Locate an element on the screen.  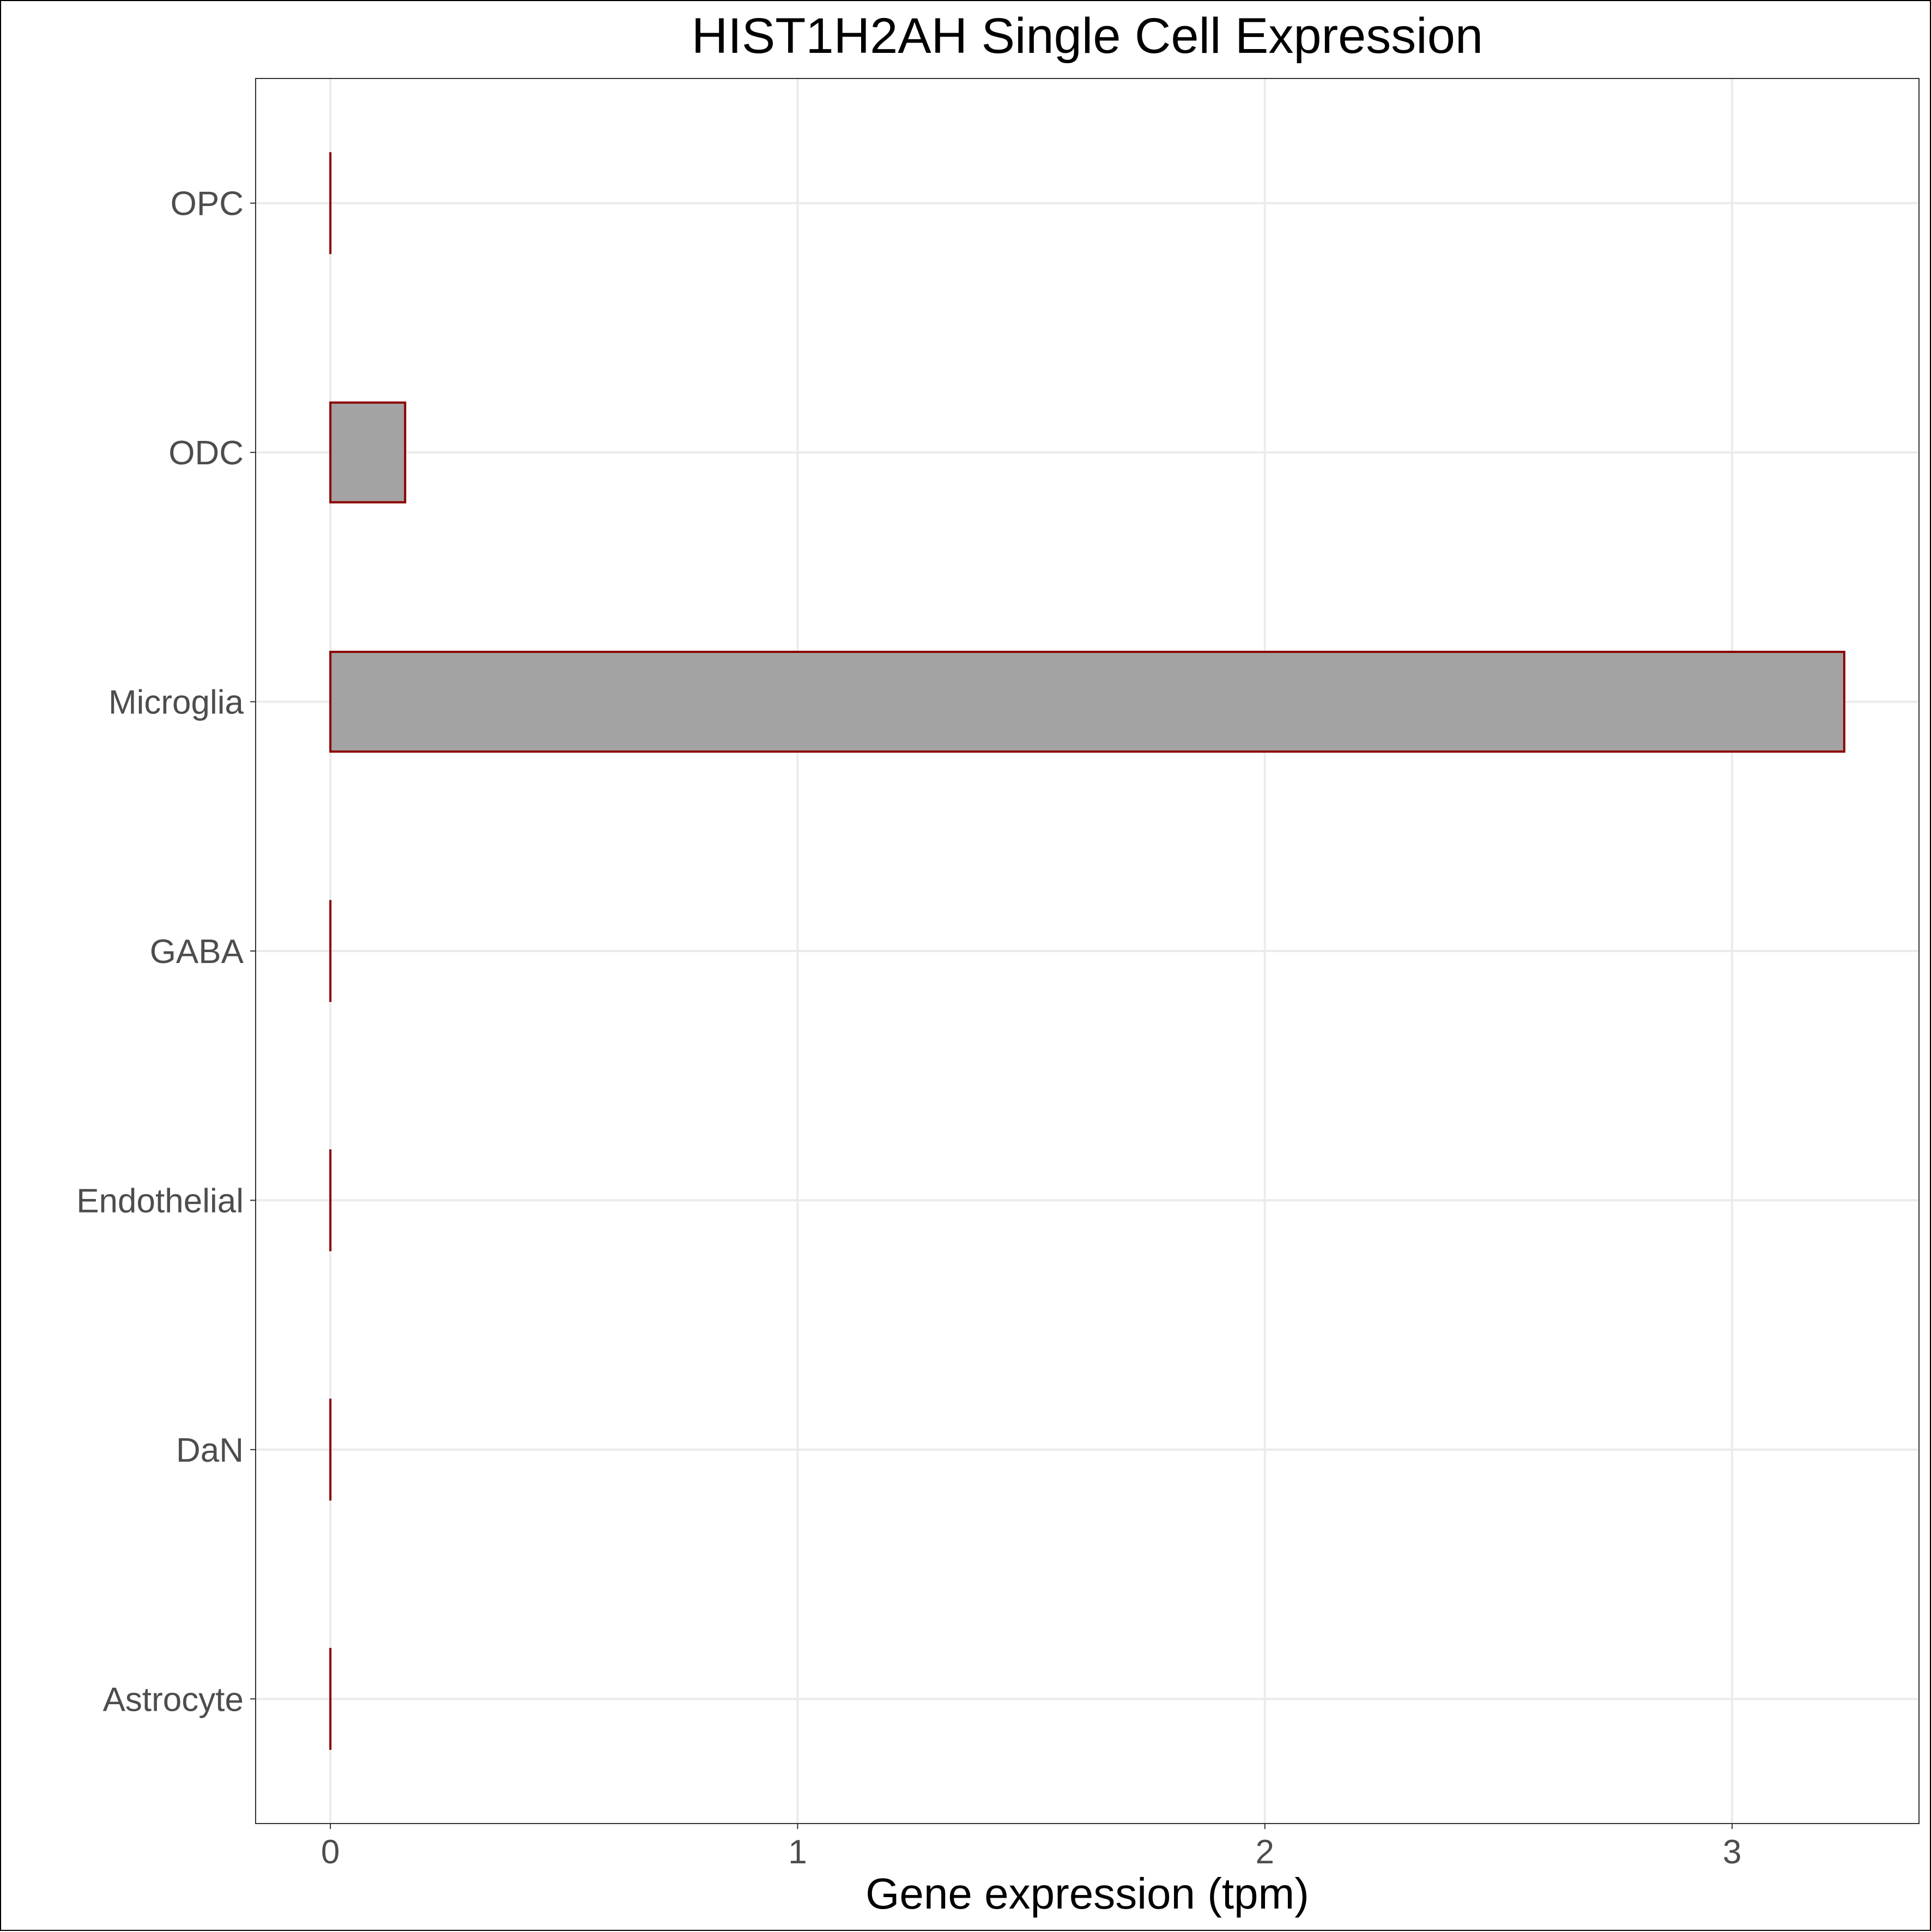
x-tick-label: 3 is located at coordinates (1732, 1852).